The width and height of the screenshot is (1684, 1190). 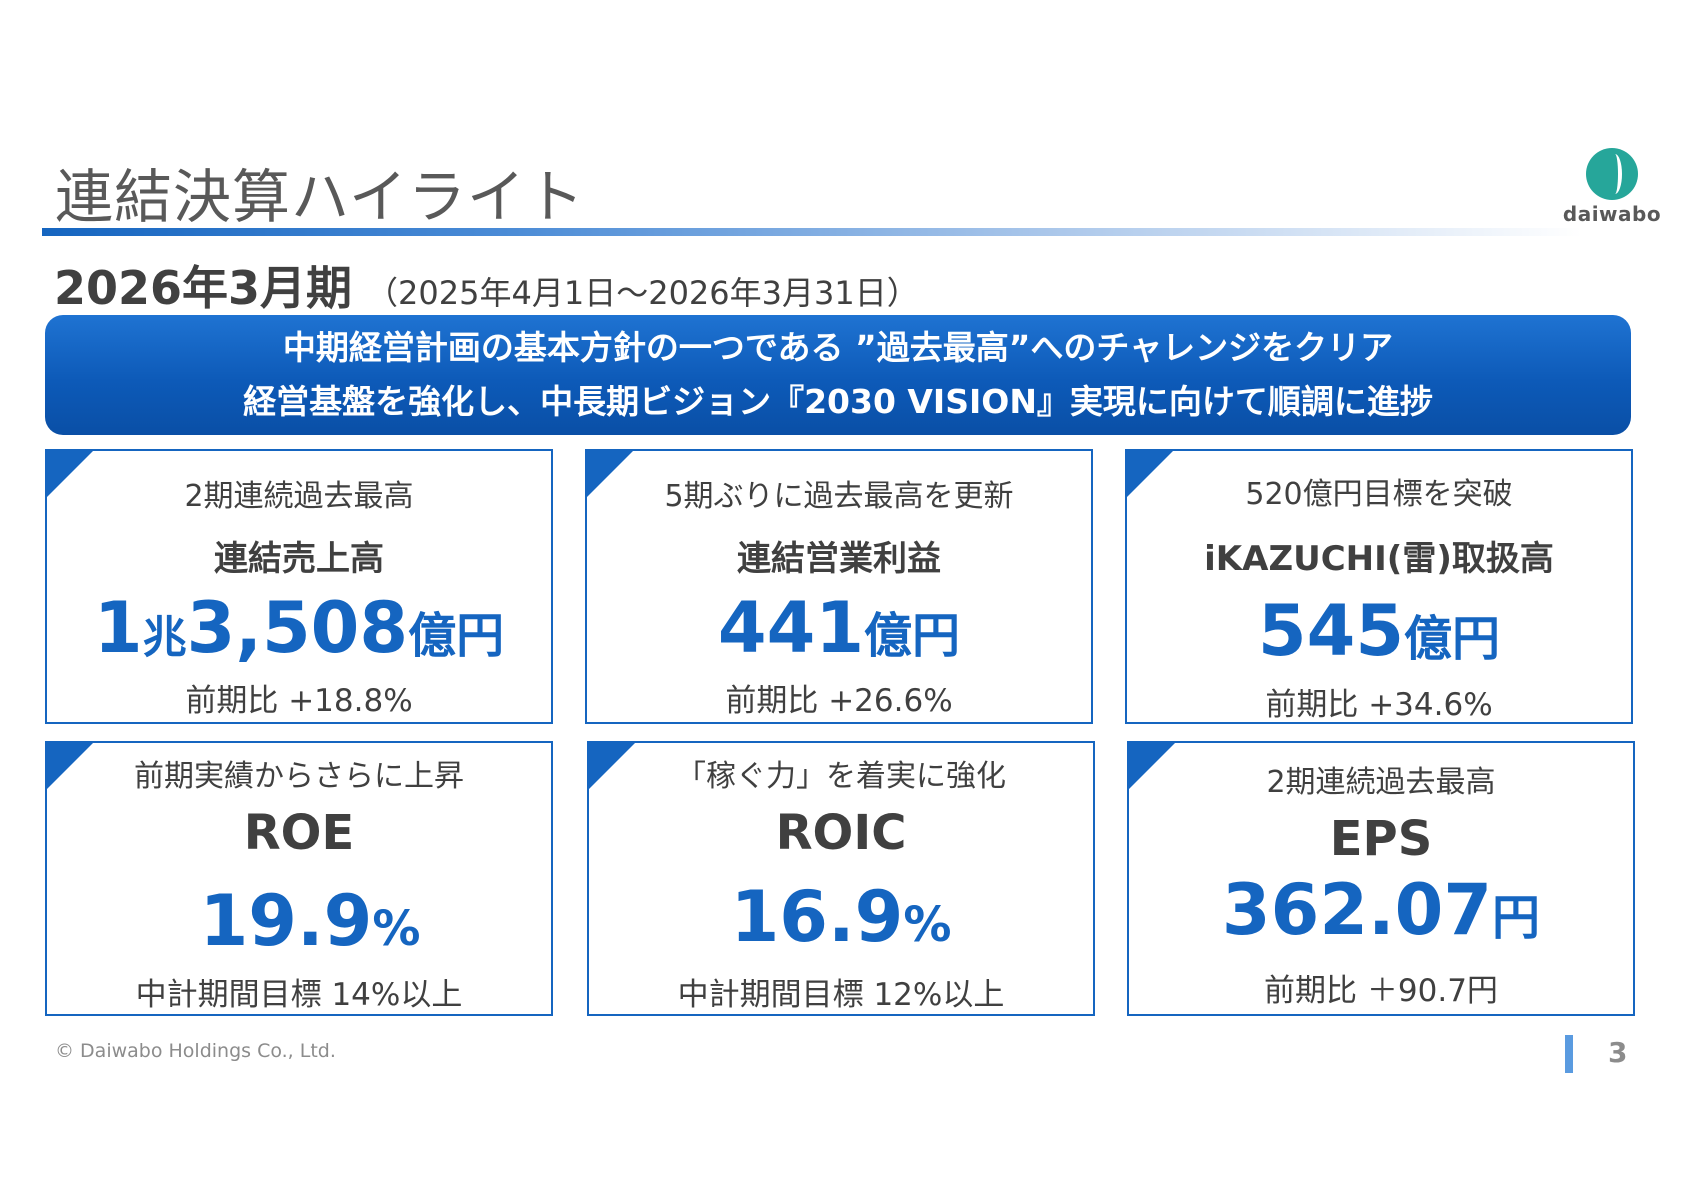 What do you see at coordinates (320, 197) in the screenshot?
I see `page-title: 連結決算ハイライト` at bounding box center [320, 197].